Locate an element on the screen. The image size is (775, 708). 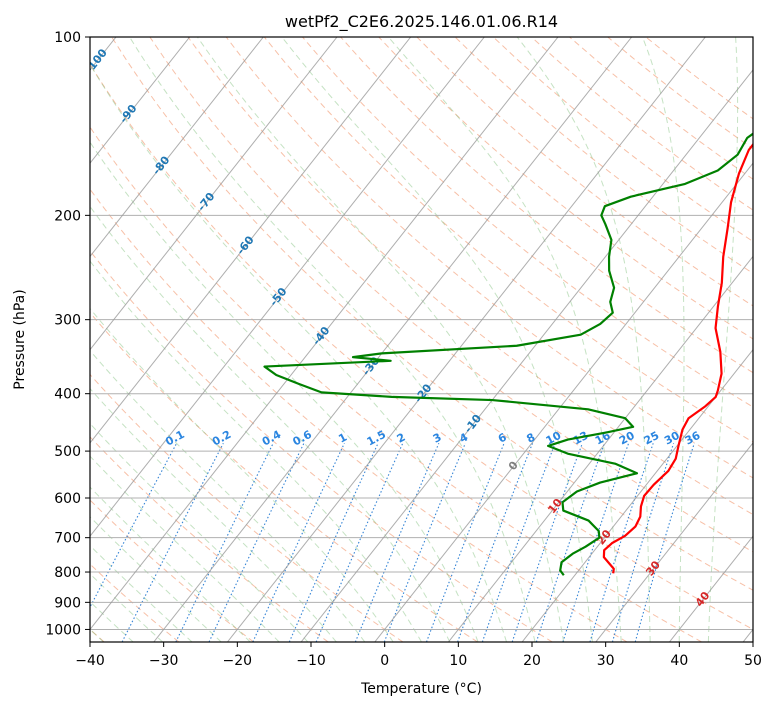
y-tick-label: 100 is located at coordinates (67, 38).